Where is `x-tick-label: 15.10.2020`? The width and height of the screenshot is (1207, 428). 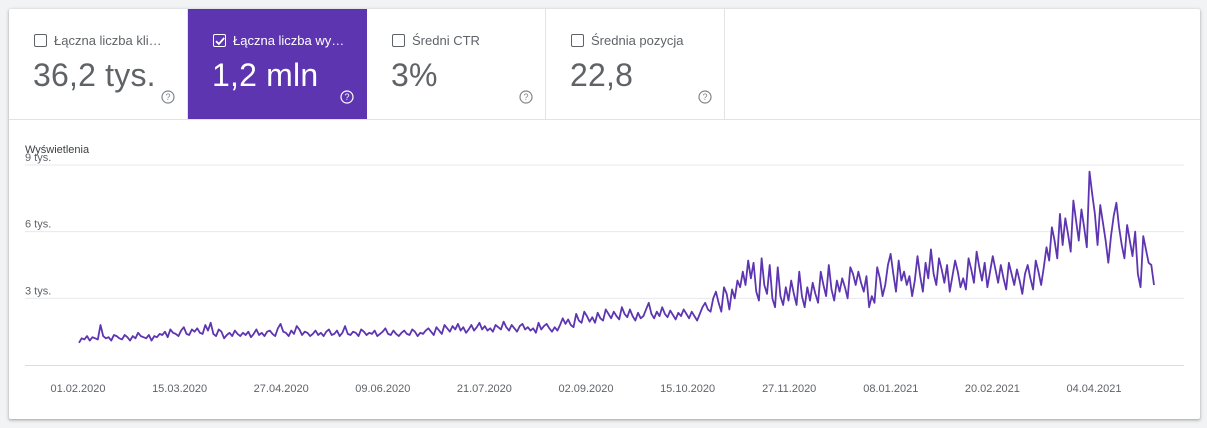 x-tick-label: 15.10.2020 is located at coordinates (687, 389).